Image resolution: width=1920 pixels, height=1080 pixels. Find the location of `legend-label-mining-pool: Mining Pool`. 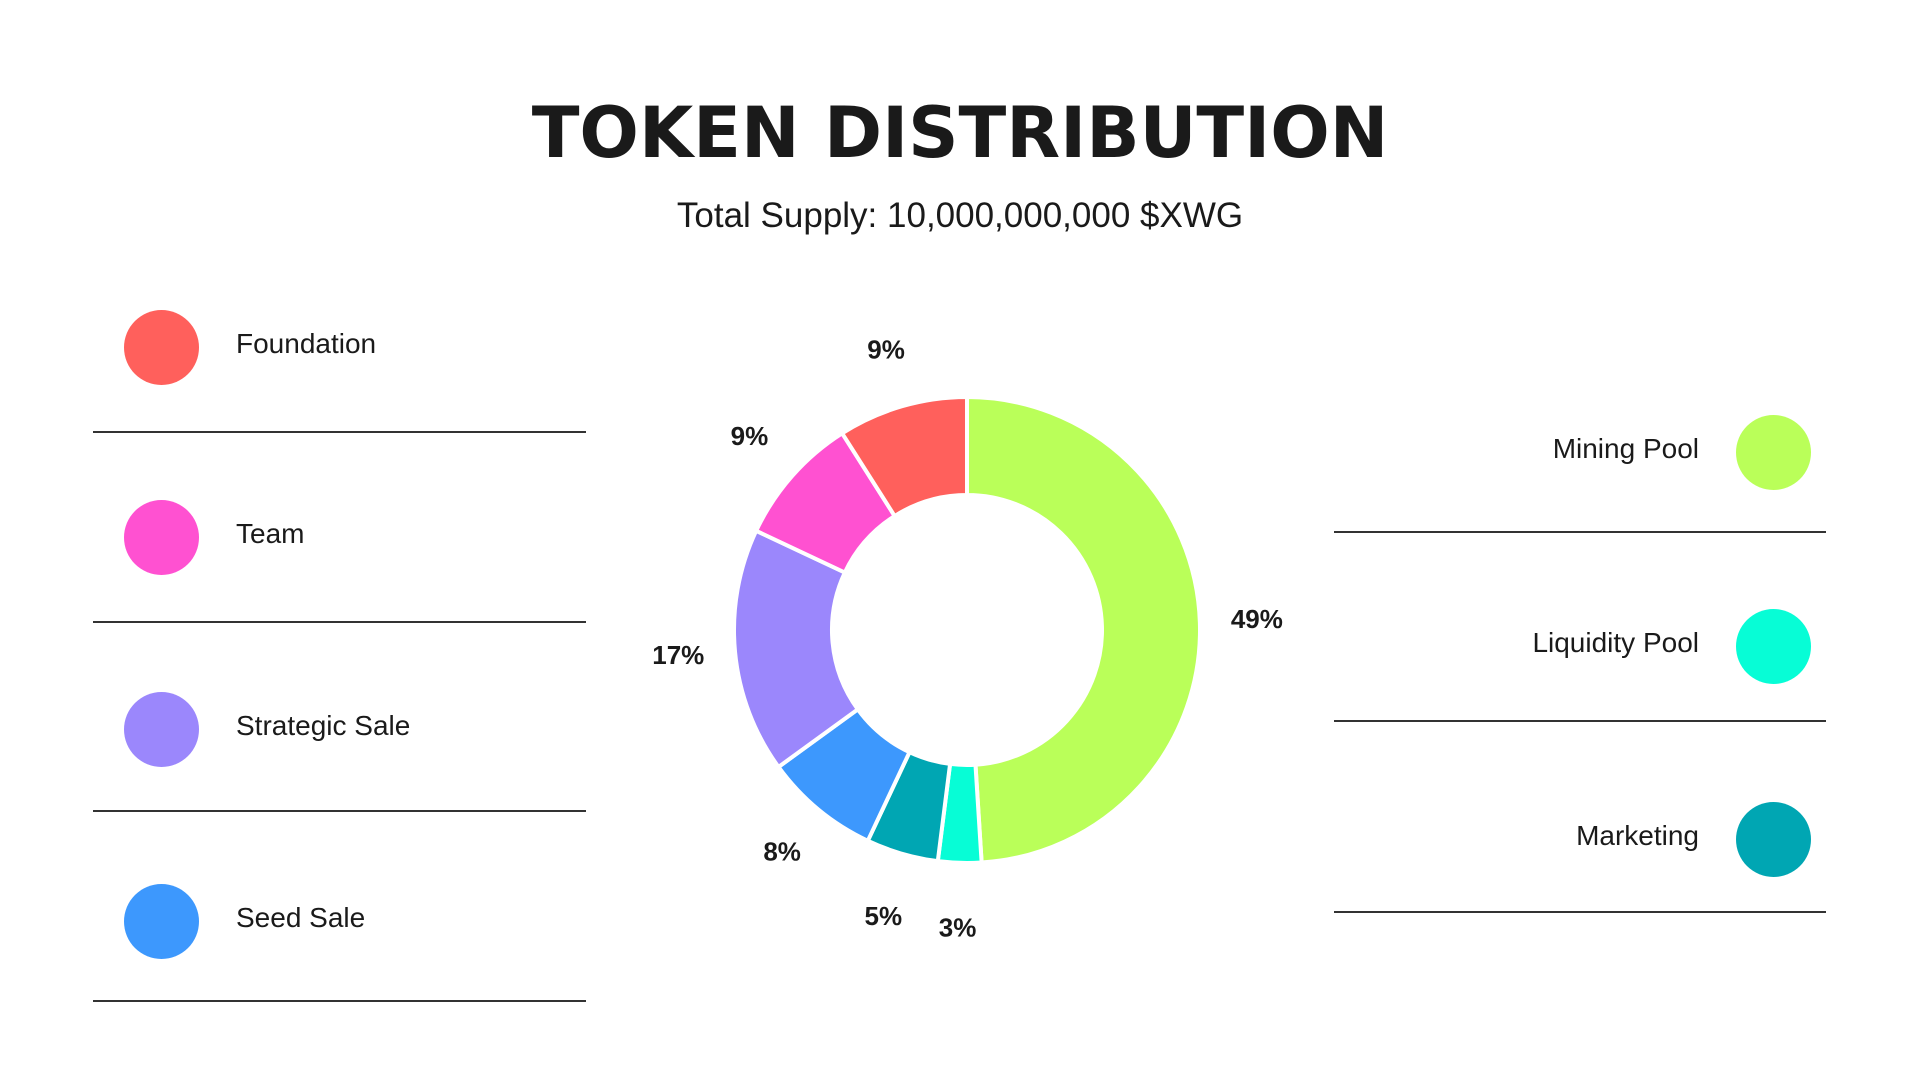

legend-label-mining-pool: Mining Pool is located at coordinates (1625, 448).